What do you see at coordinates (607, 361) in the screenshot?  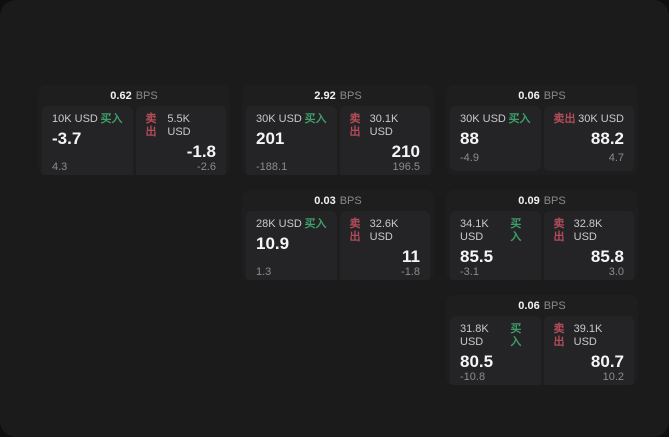 I see `sell-price: 80.7` at bounding box center [607, 361].